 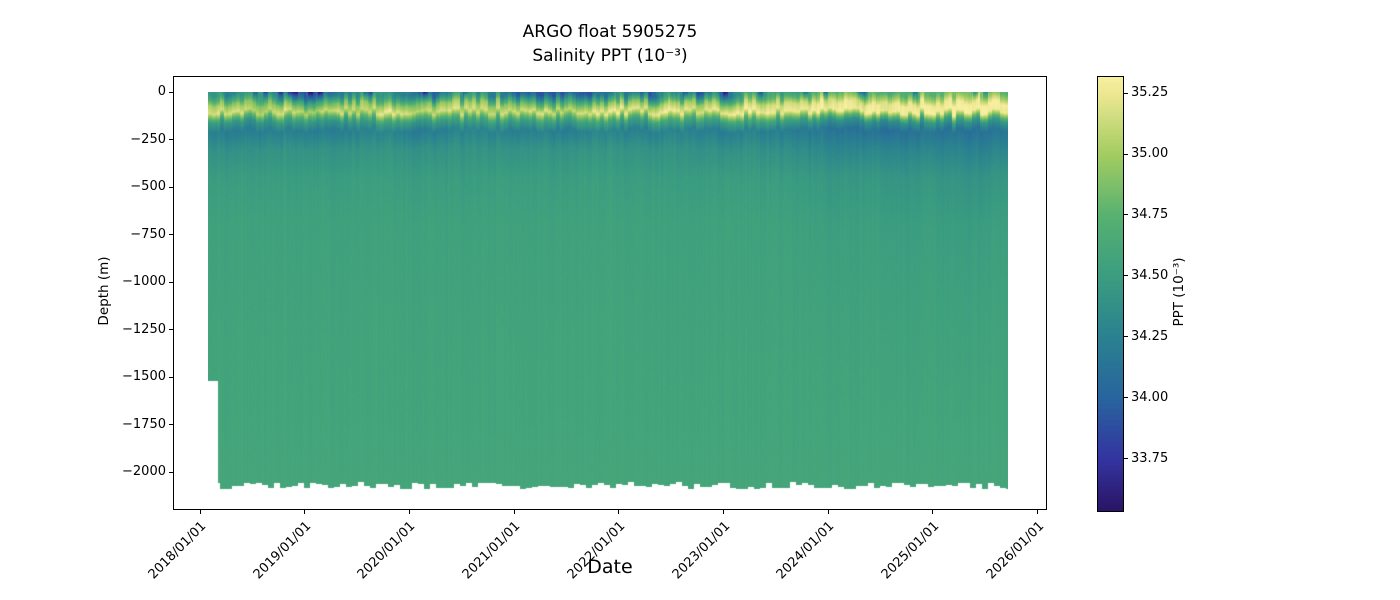 What do you see at coordinates (610, 567) in the screenshot?
I see `x-axis-label: Date` at bounding box center [610, 567].